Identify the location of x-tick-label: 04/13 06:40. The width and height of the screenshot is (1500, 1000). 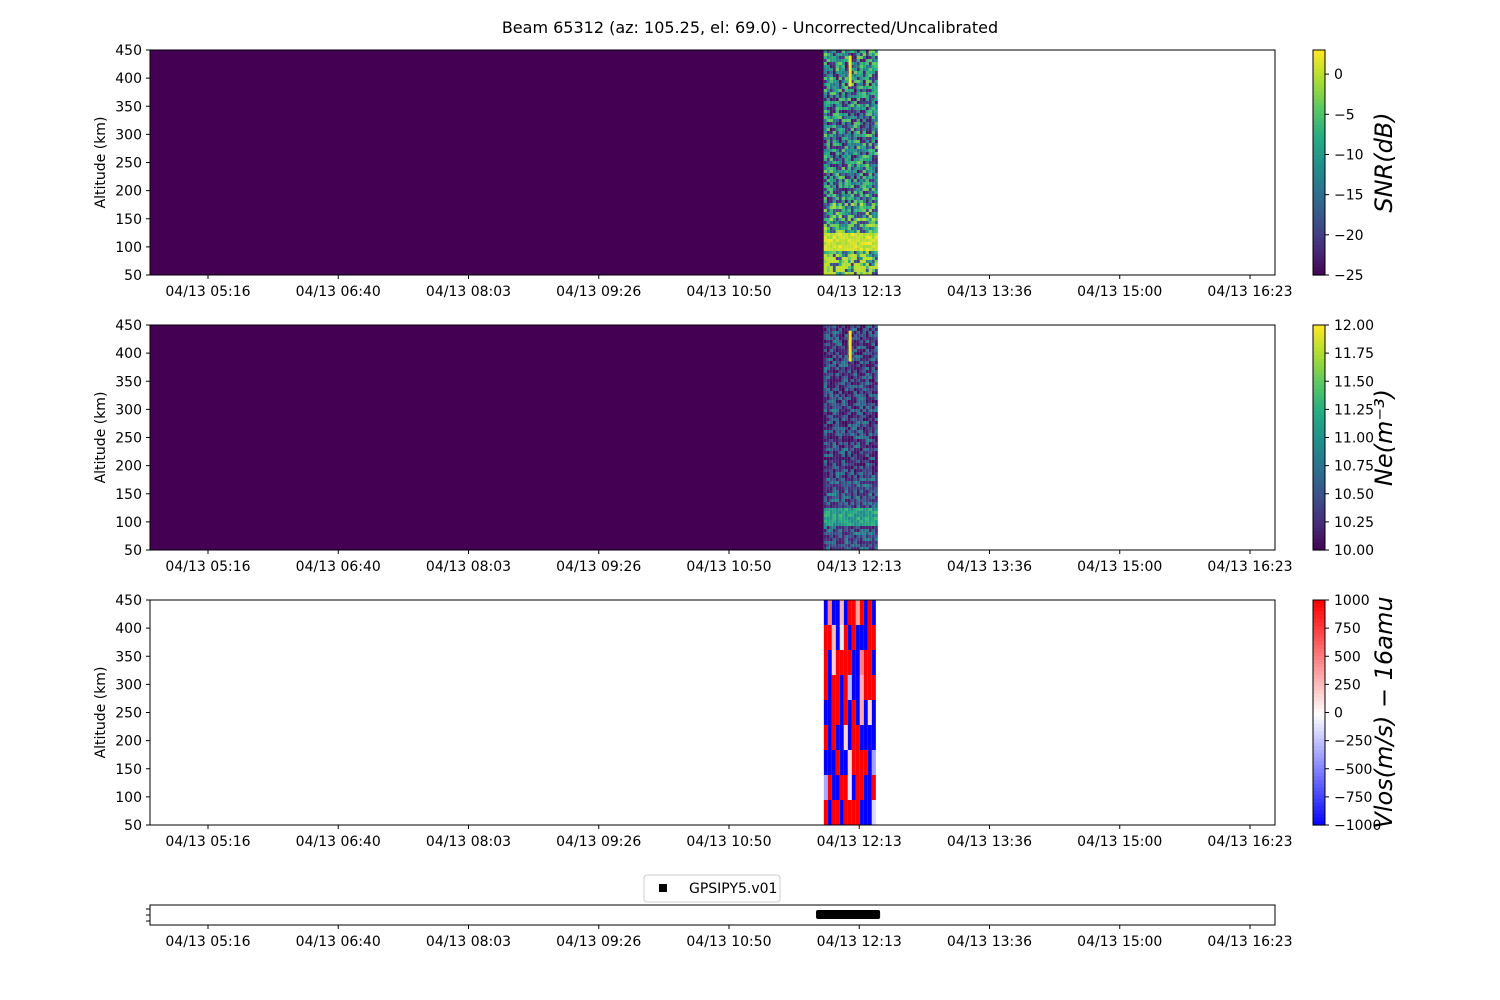
(338, 567).